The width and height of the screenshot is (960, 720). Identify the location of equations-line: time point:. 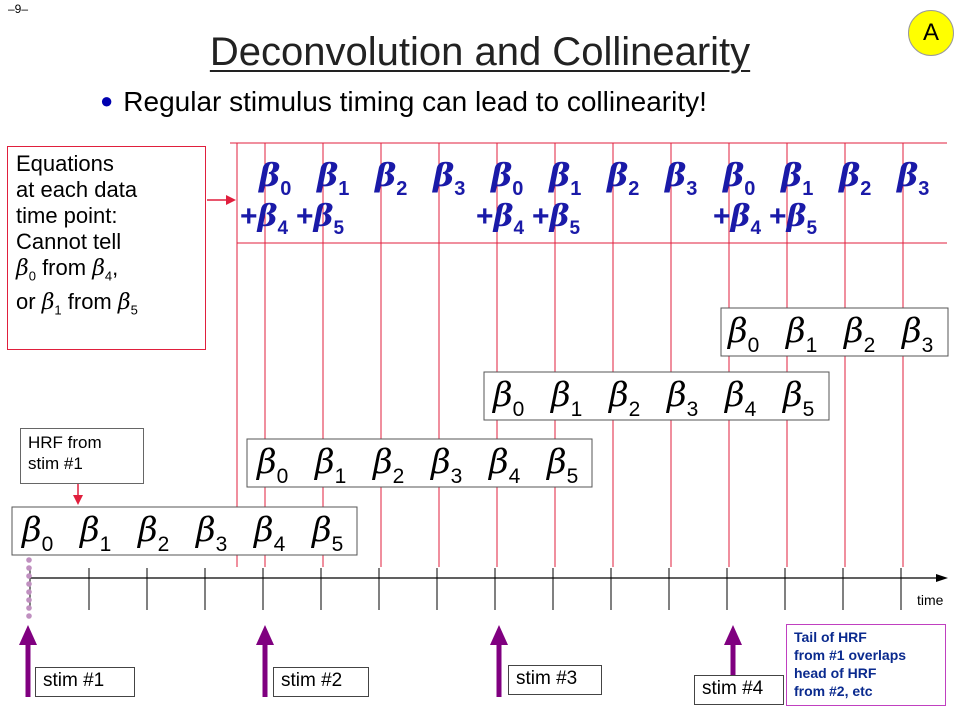
(67, 215).